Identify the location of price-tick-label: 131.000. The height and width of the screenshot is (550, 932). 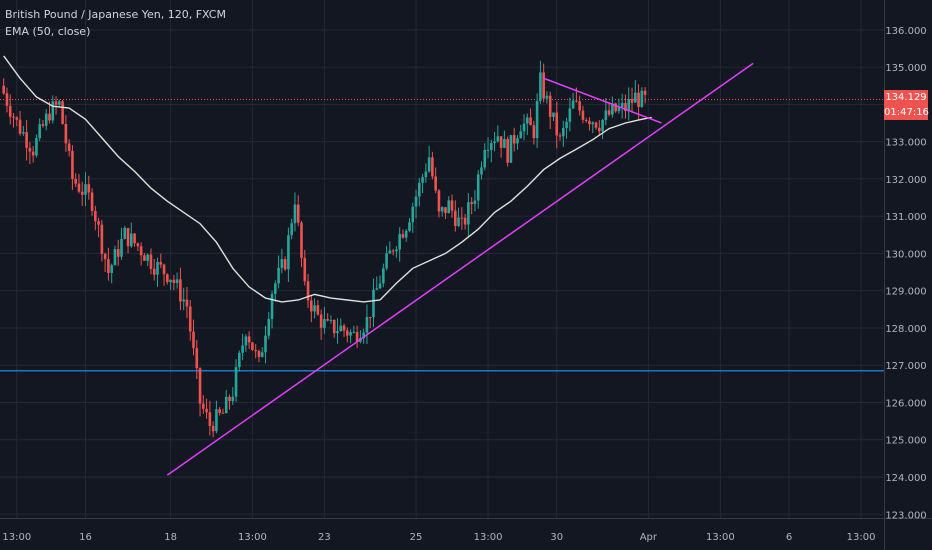
(905, 217).